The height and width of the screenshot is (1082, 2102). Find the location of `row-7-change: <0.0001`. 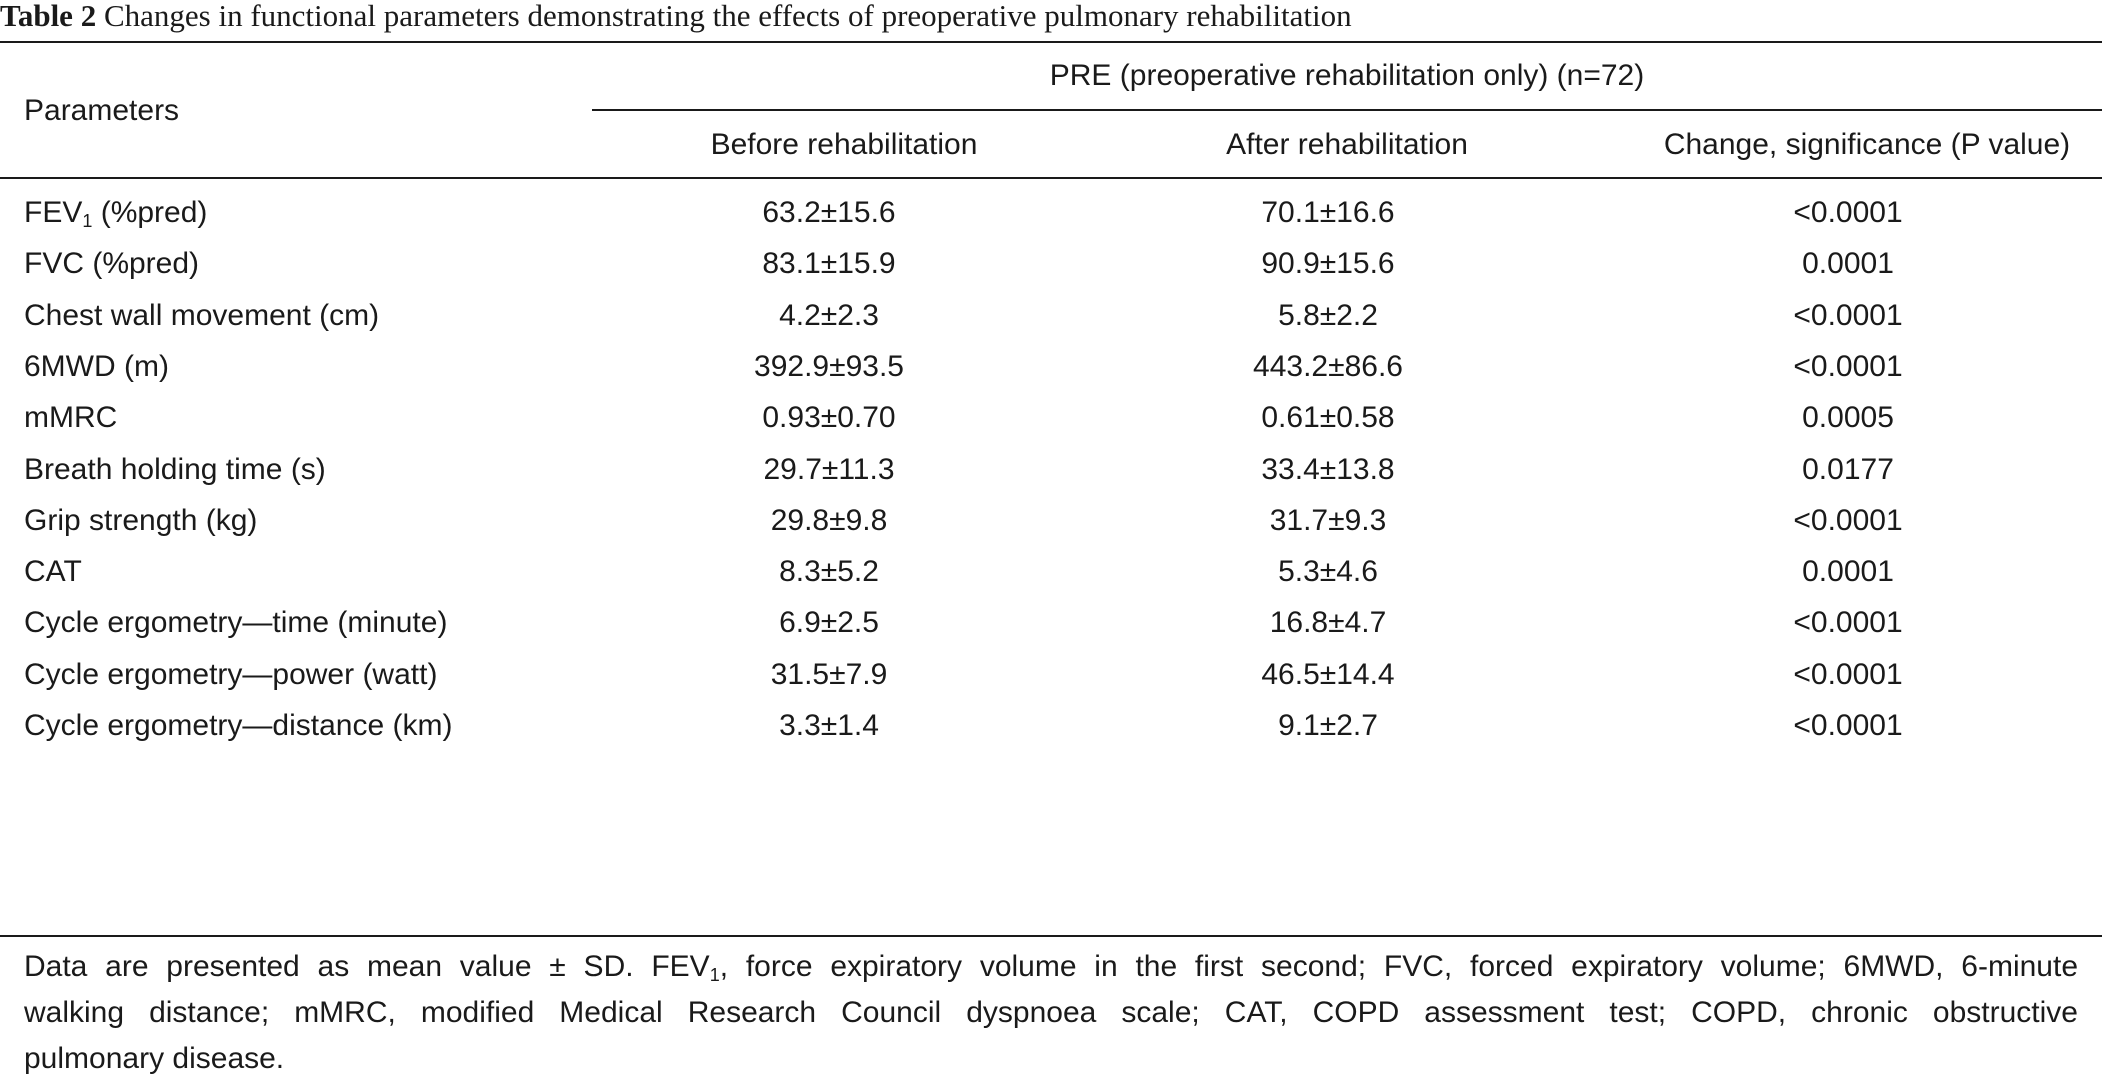

row-7-change: <0.0001 is located at coordinates (1848, 520).